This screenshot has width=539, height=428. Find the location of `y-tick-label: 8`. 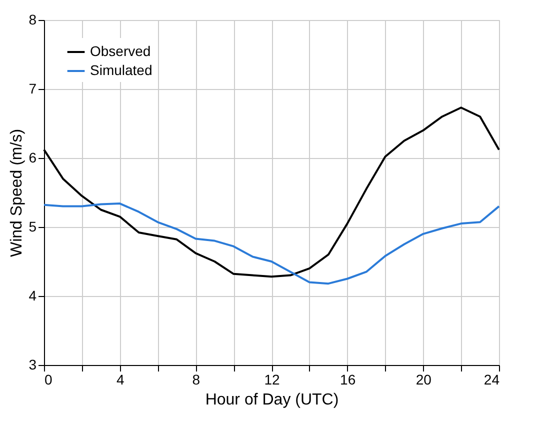

y-tick-label: 8 is located at coordinates (32, 20).